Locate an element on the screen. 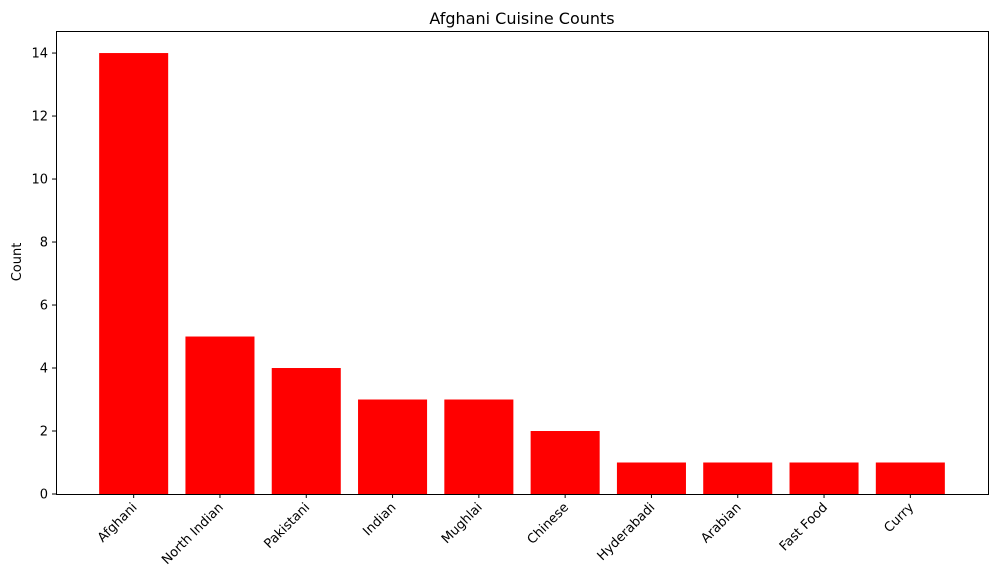  x-tick-label: Pakistani is located at coordinates (287, 526).